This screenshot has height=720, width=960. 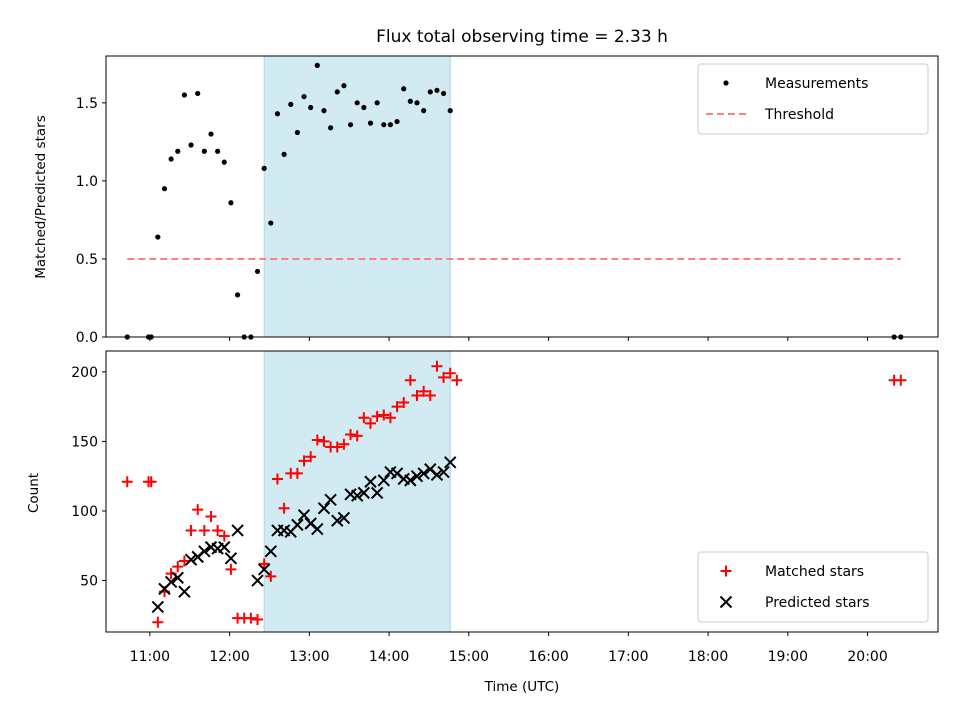 I want to click on top-y-axis-label: Matched/Predicted stars, so click(x=41, y=196).